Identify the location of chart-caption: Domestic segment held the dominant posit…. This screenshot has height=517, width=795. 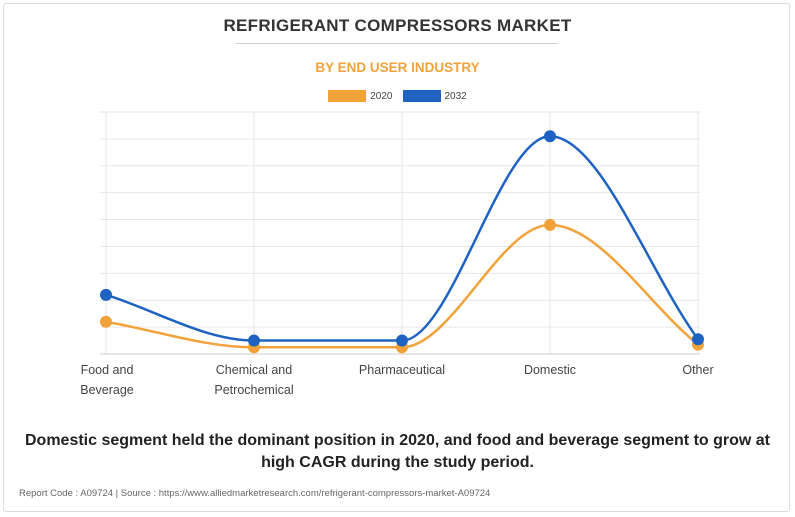
(397, 451).